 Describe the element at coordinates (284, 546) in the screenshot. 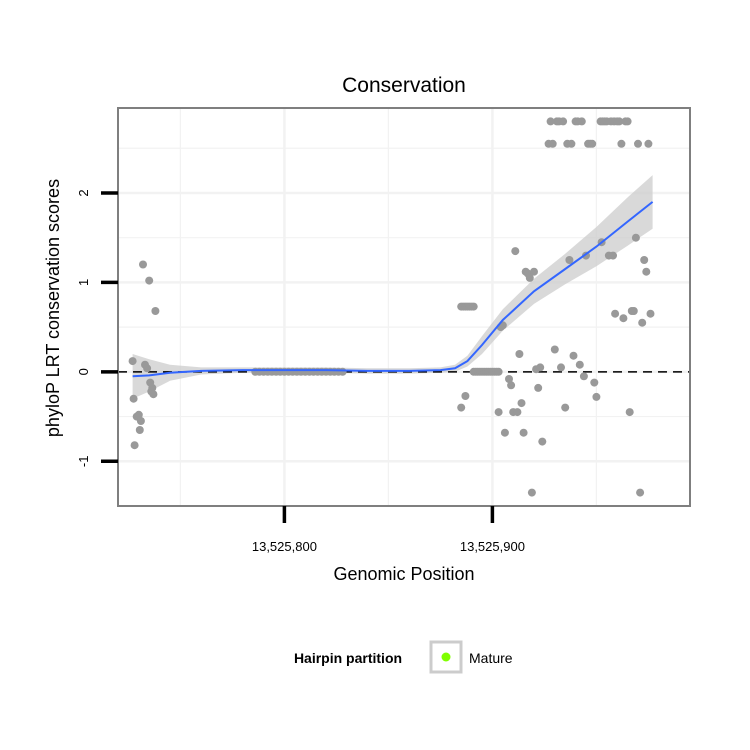

I see `x-tick-label: 13,525,800` at that location.